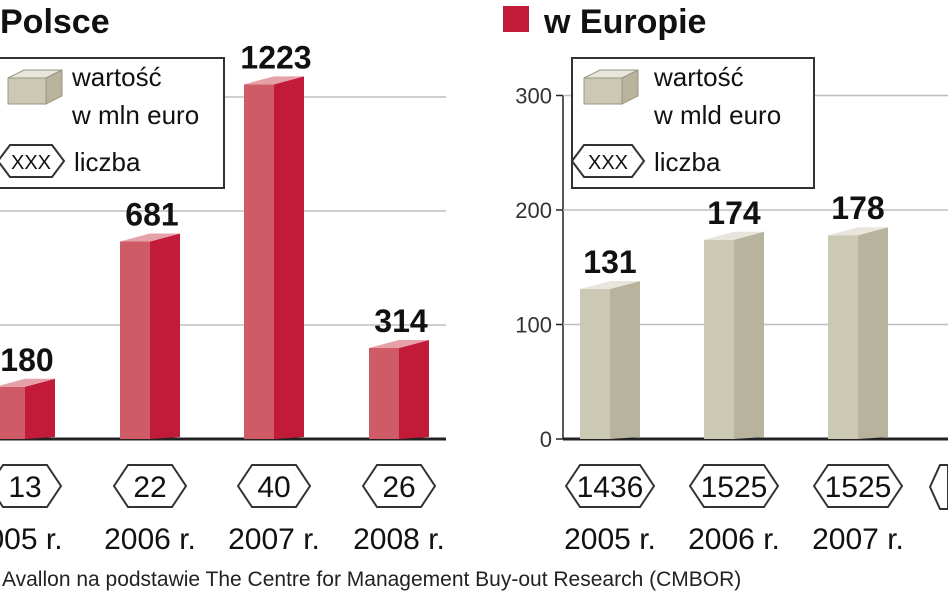  Describe the element at coordinates (734, 539) in the screenshot. I see `europe-category-label-1: 2006 r.` at that location.